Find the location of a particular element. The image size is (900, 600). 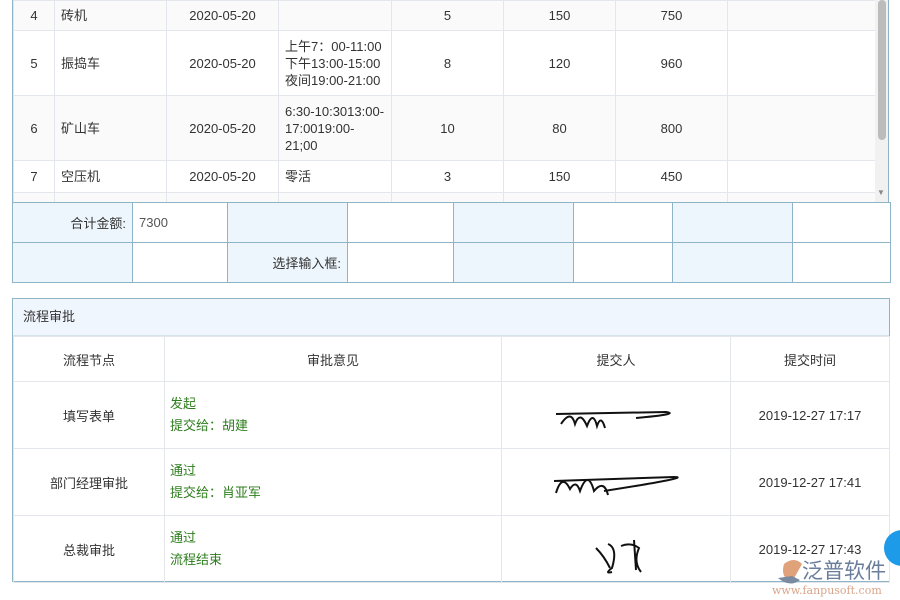

node-name: 部门经理审批 is located at coordinates (89, 482).